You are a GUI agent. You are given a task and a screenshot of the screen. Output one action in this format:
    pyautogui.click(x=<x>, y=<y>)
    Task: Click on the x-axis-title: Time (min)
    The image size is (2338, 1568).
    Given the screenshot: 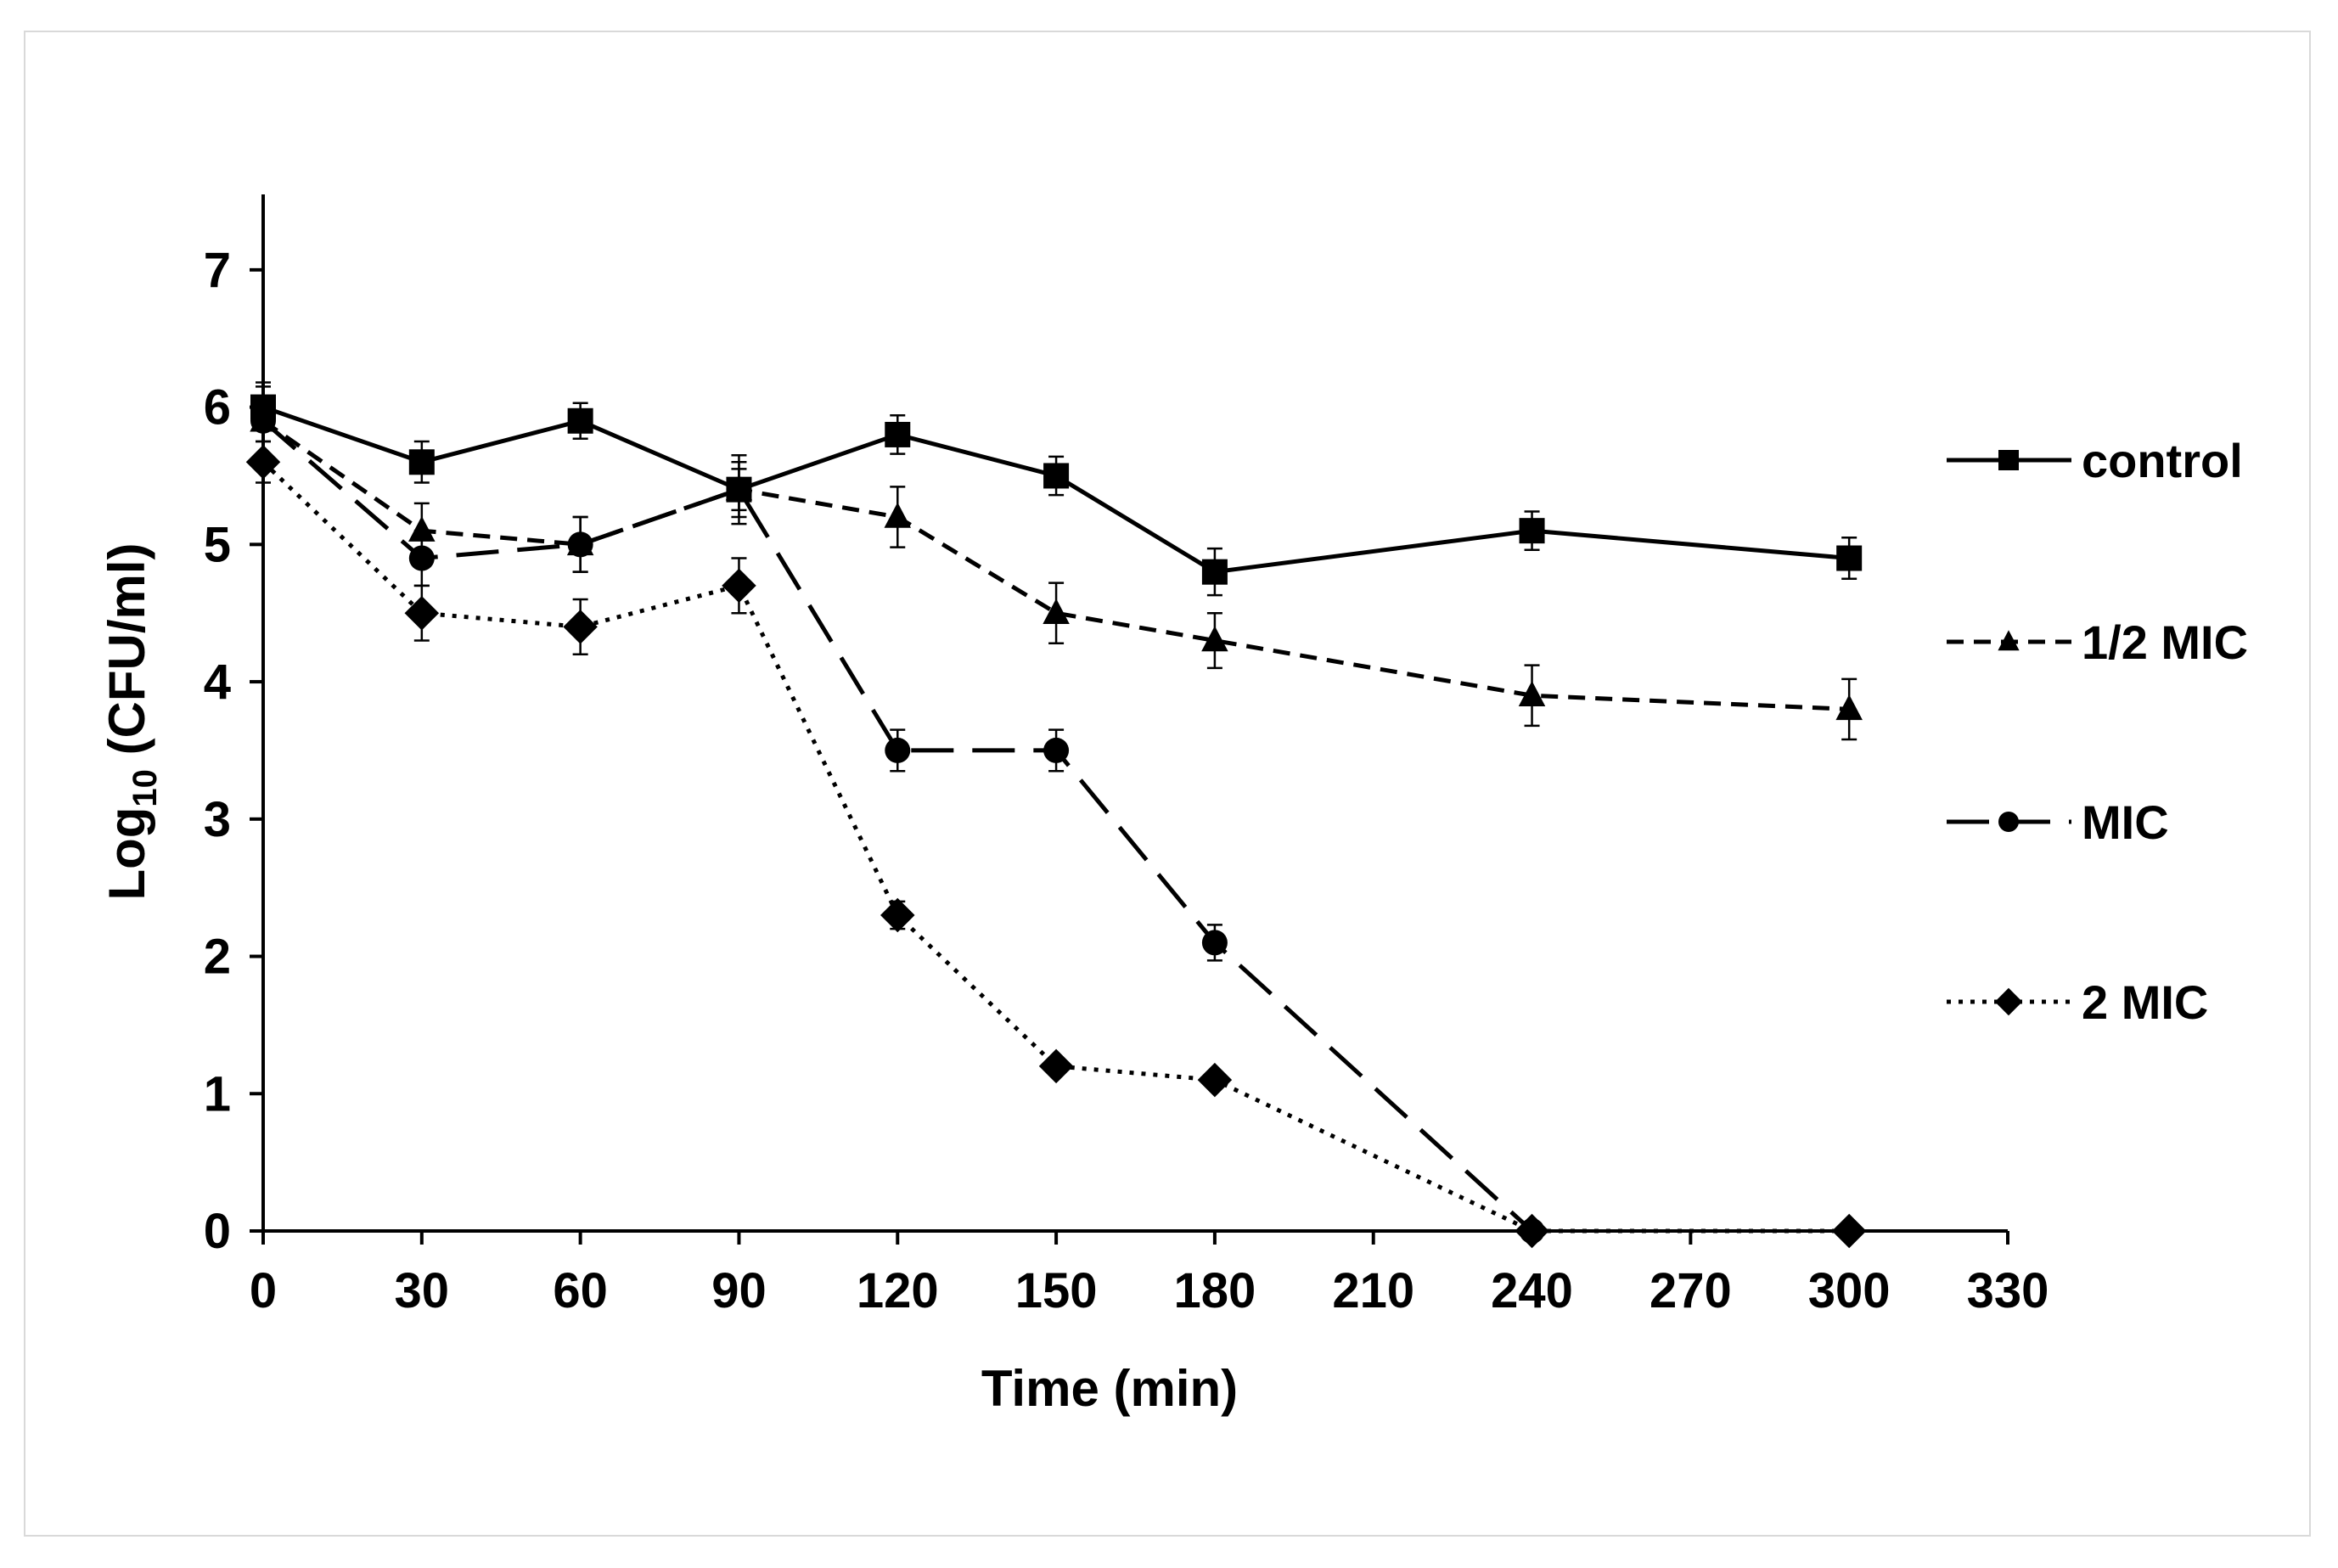 What is the action you would take?
    pyautogui.click(x=1109, y=1388)
    